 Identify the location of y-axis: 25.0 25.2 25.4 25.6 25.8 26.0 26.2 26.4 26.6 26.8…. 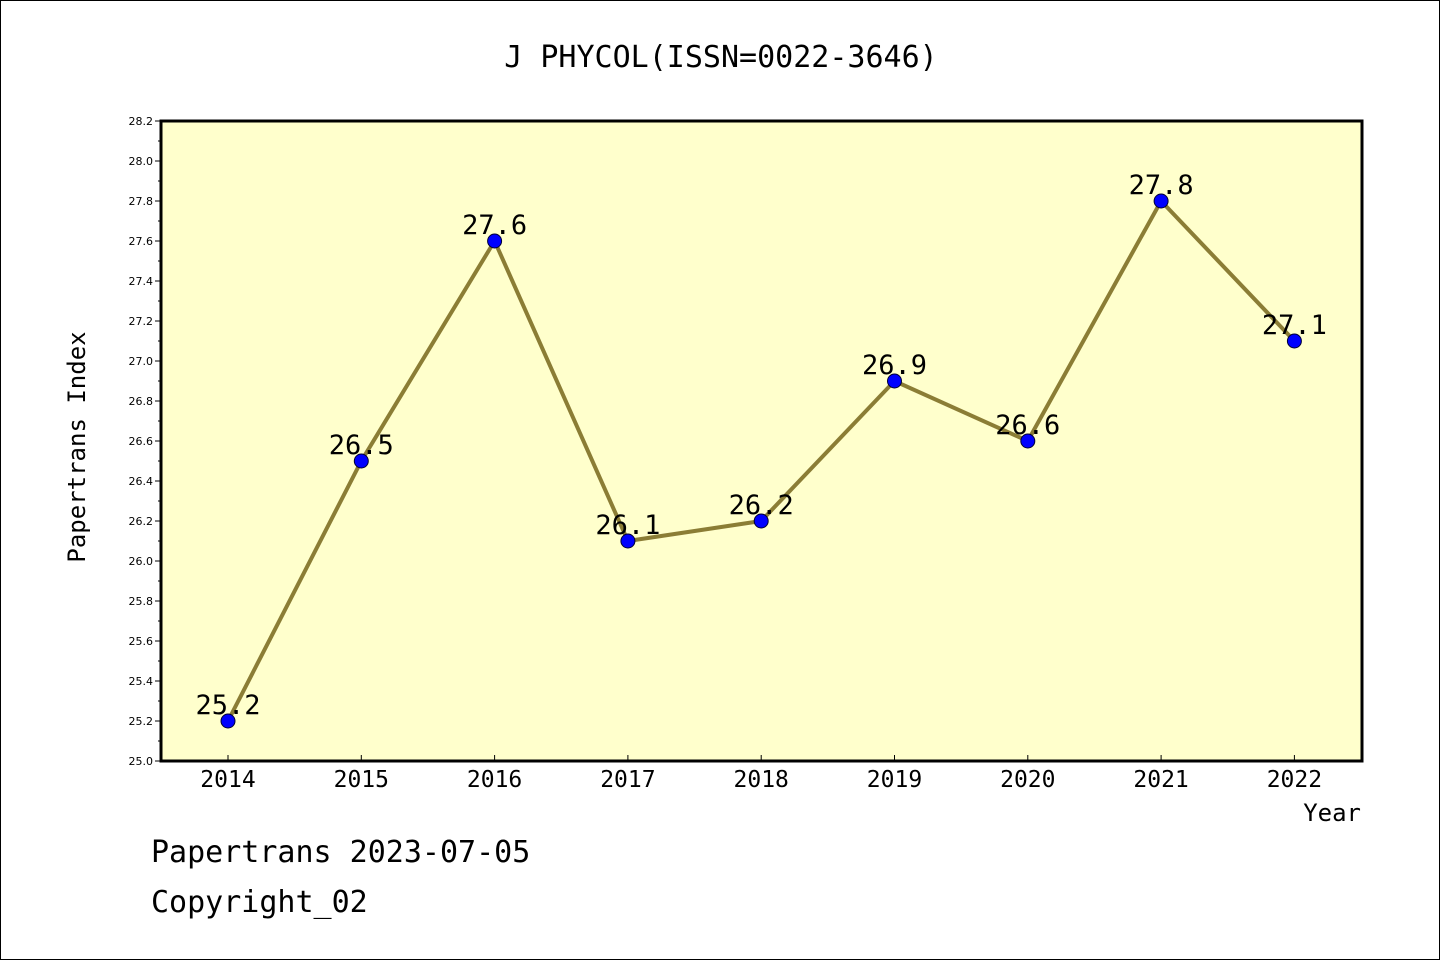
(145, 441).